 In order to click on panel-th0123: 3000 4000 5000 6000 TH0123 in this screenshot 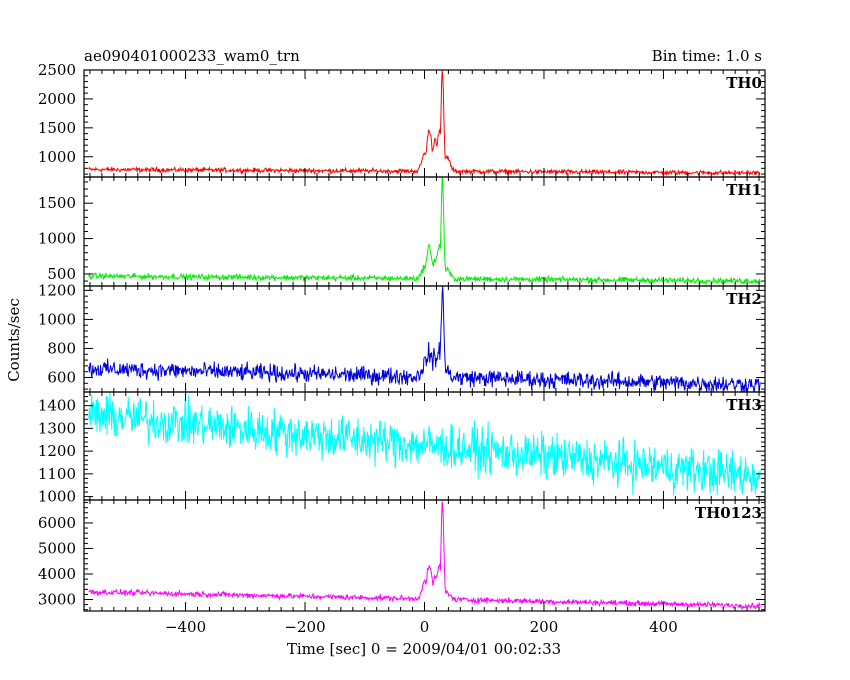, I will do `click(402, 555)`.